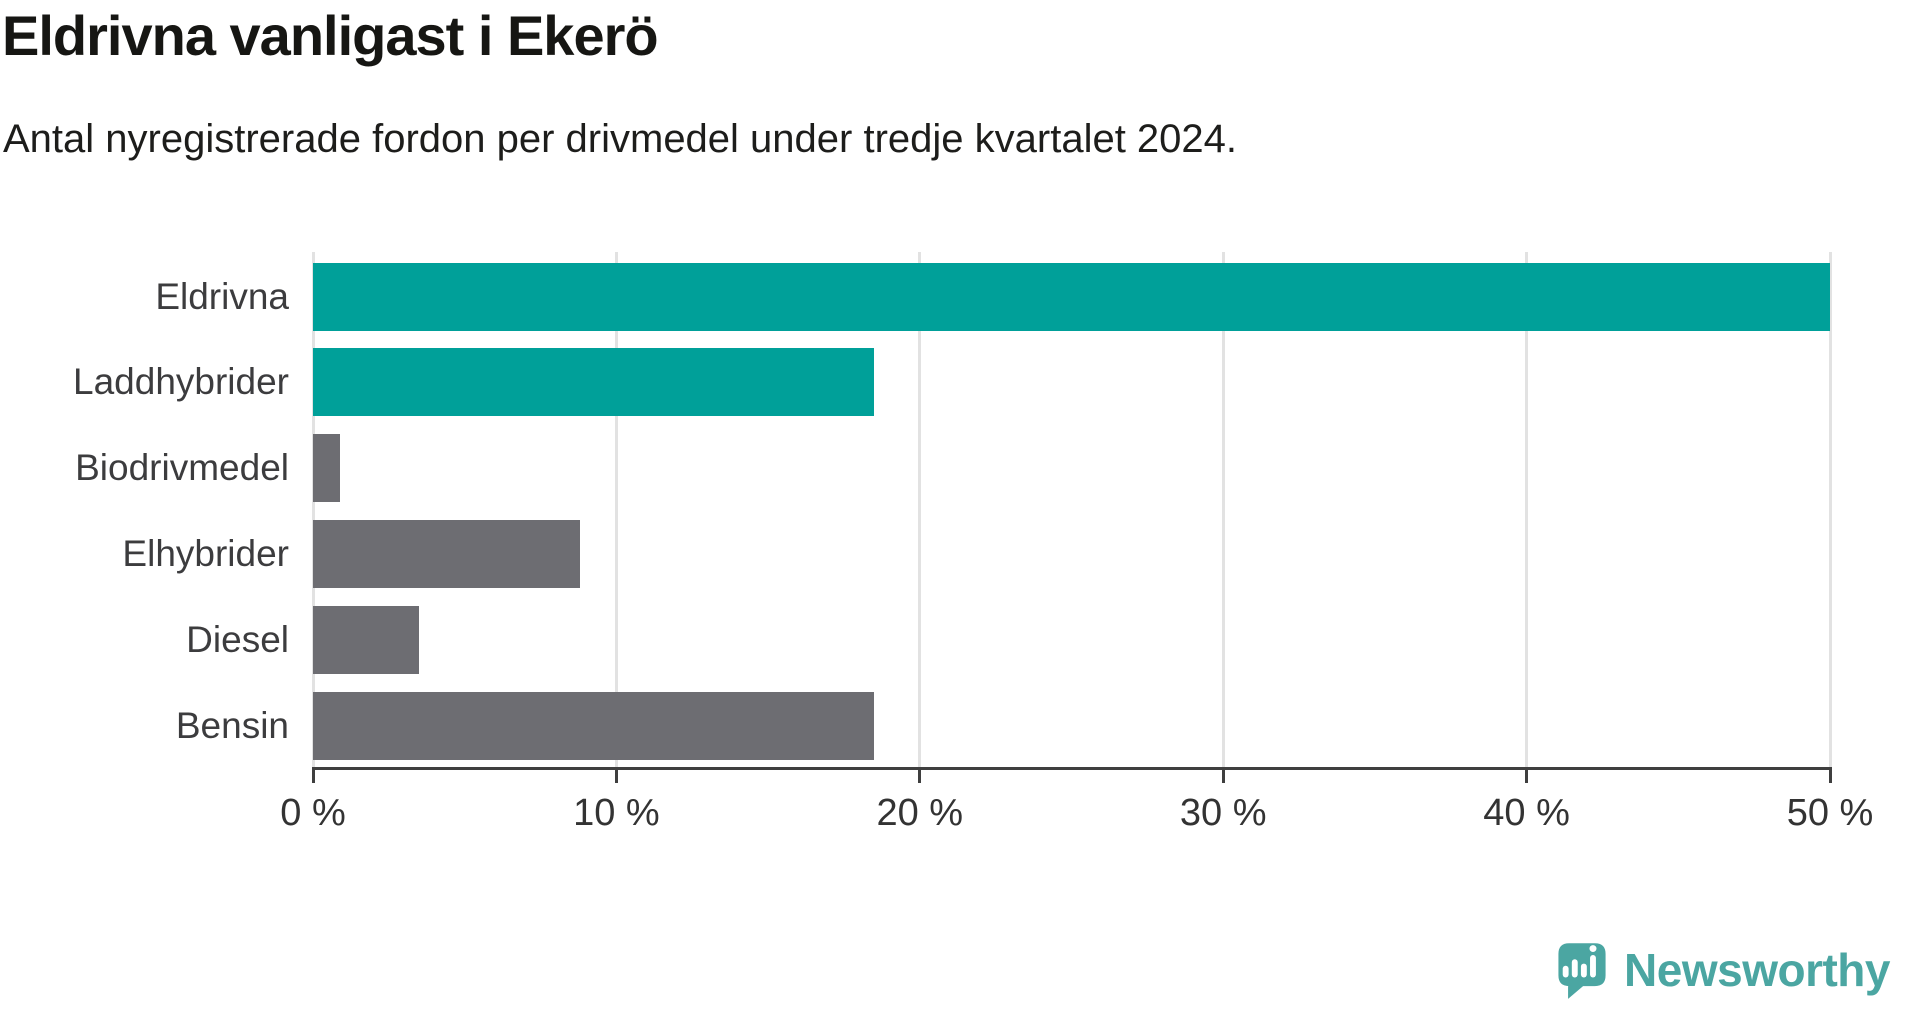 This screenshot has width=1920, height=1010. Describe the element at coordinates (222, 296) in the screenshot. I see `category-label-eldrivna: Eldrivna` at that location.